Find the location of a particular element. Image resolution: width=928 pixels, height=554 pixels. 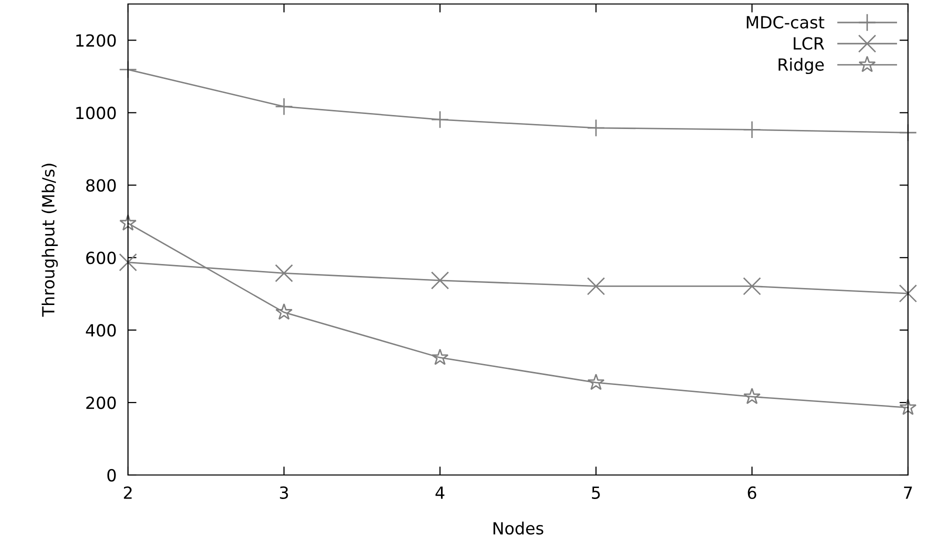

y-tick-label: 0 is located at coordinates (111, 475).